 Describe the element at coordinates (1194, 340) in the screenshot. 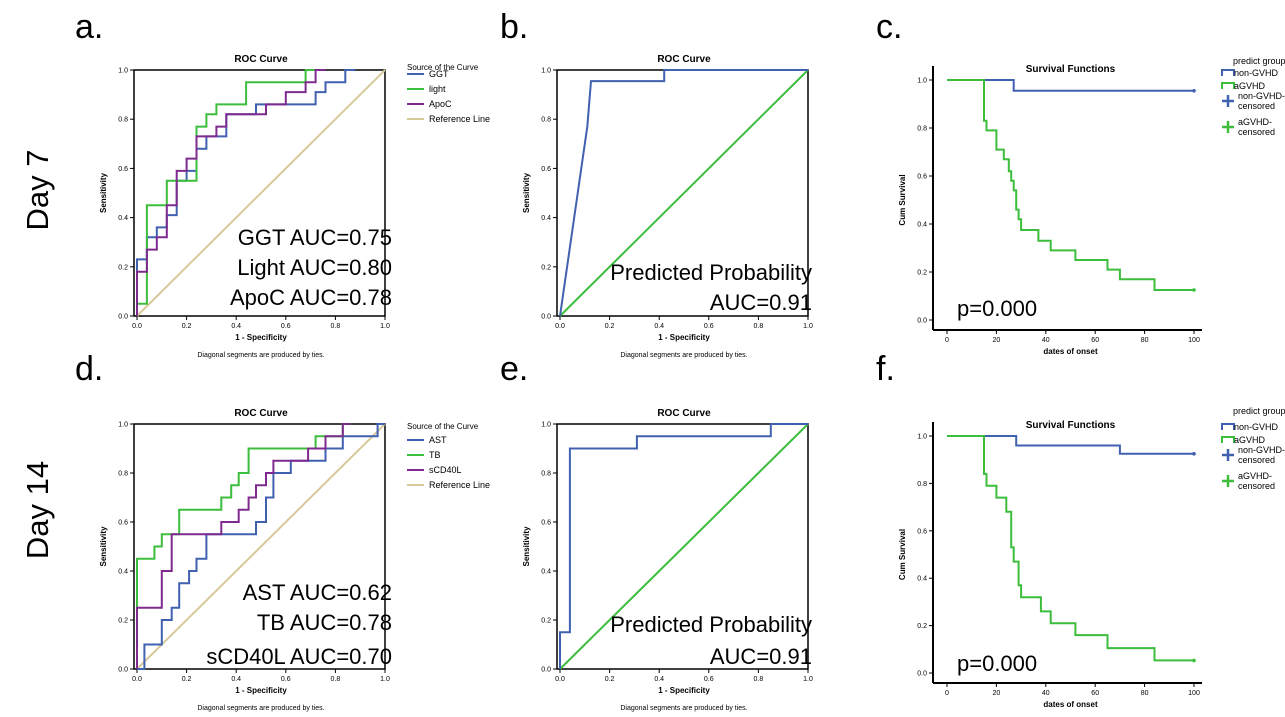

I see `x-tick-label: 100` at that location.